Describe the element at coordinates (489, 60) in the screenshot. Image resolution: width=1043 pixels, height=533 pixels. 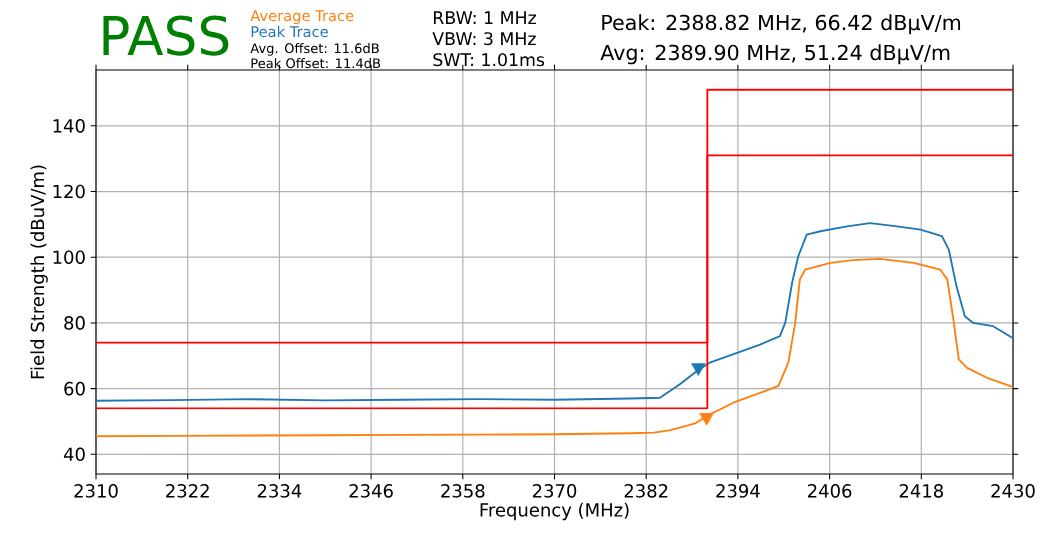
I see `text: SWT: 1.01ms` at that location.